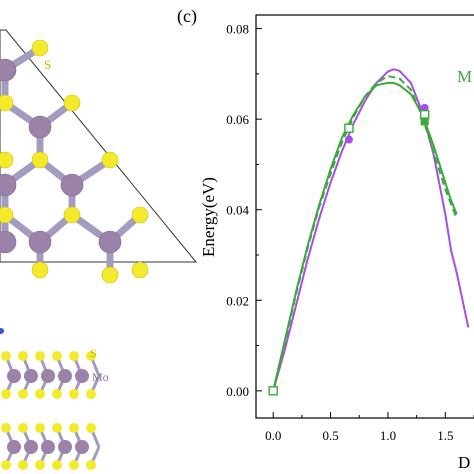 The width and height of the screenshot is (474, 474). I want to click on side-view-blue-marker, so click(2, 331).